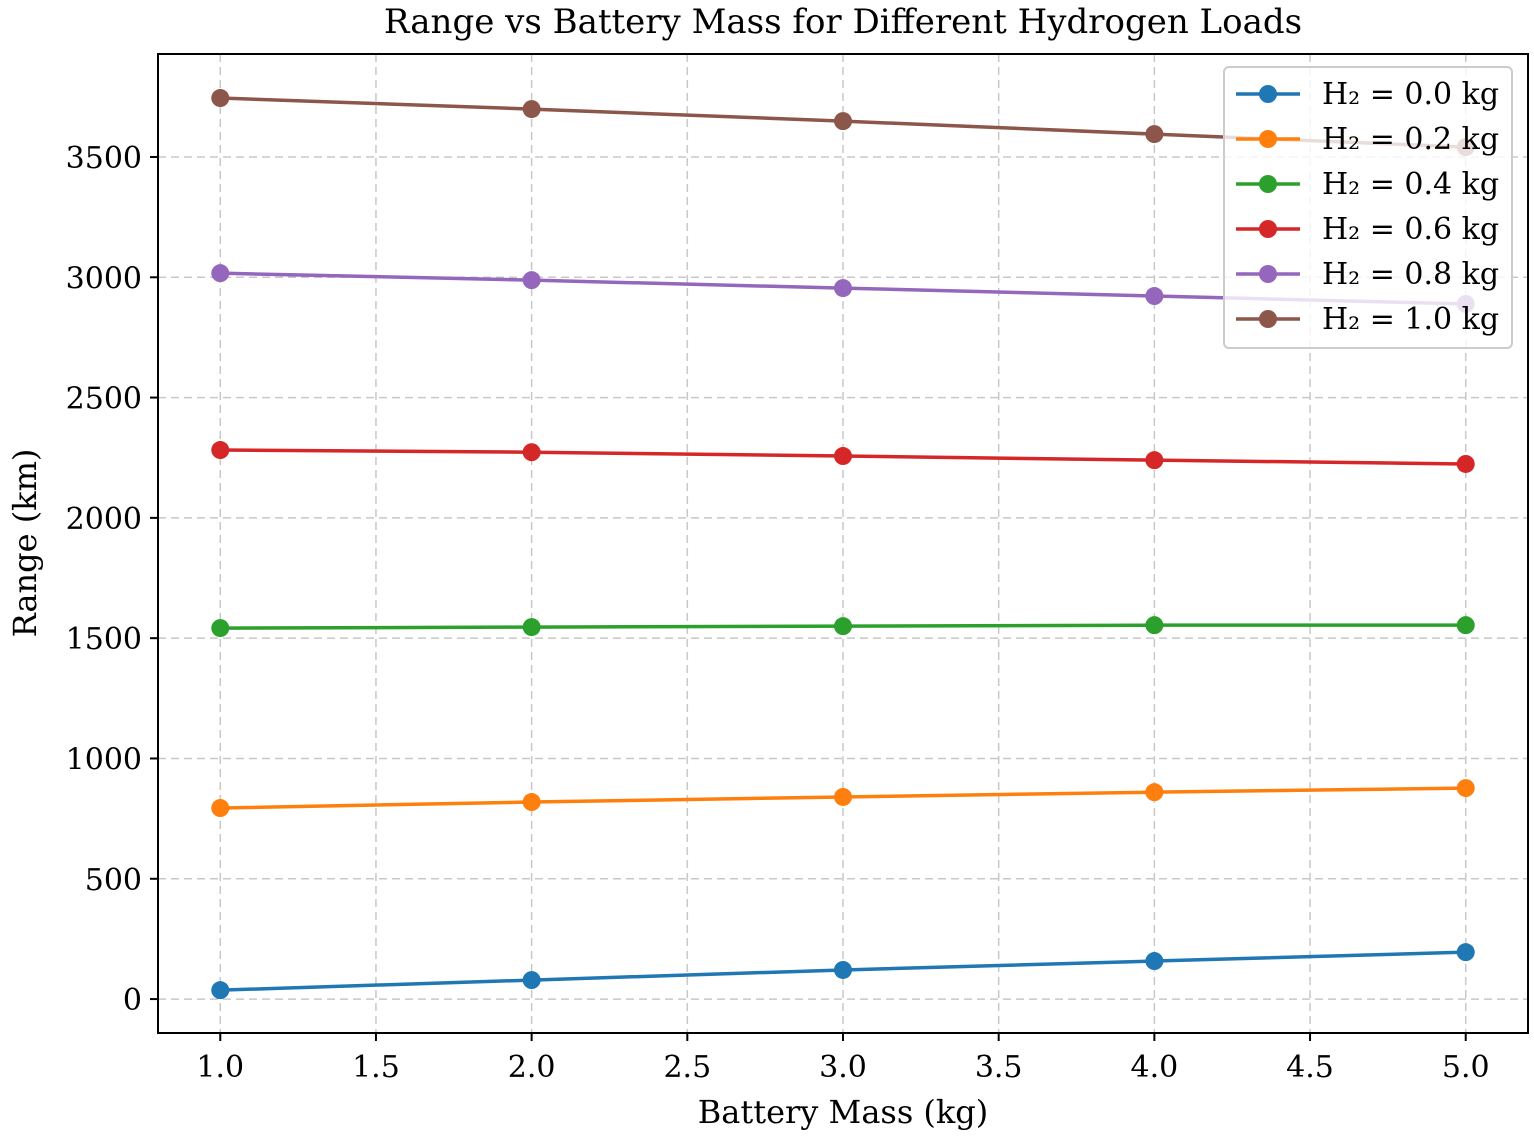 The width and height of the screenshot is (1534, 1138). Describe the element at coordinates (104, 399) in the screenshot. I see `y-tick-label: 2500` at that location.